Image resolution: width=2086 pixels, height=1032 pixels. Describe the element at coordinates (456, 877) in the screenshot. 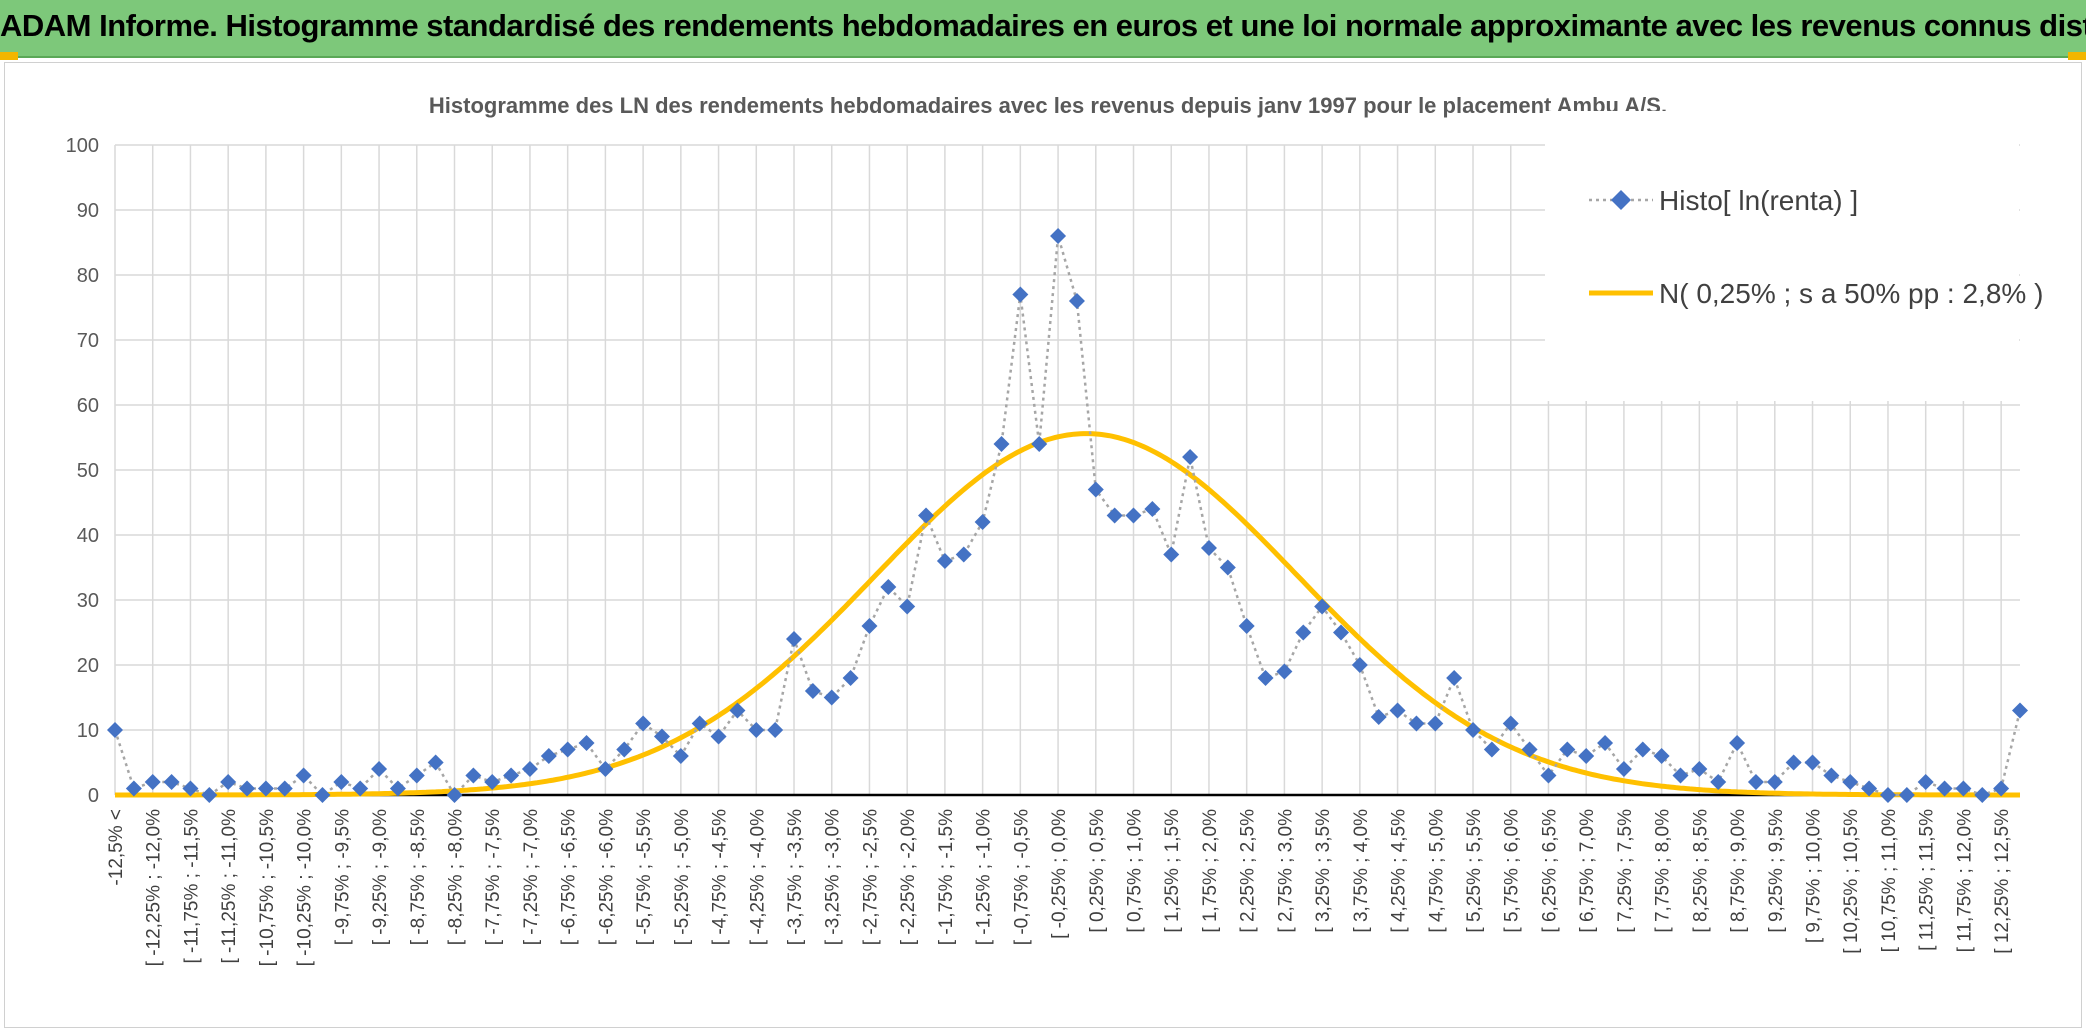

I see `x-tick-label: [ -8,25% ; -8,0%` at that location.